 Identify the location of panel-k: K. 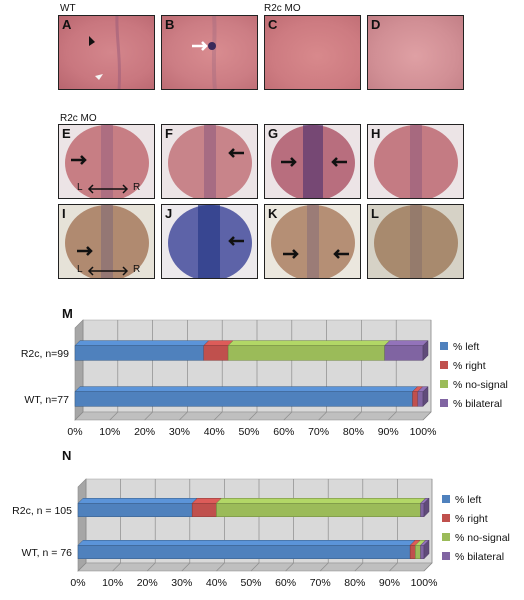
(312, 241).